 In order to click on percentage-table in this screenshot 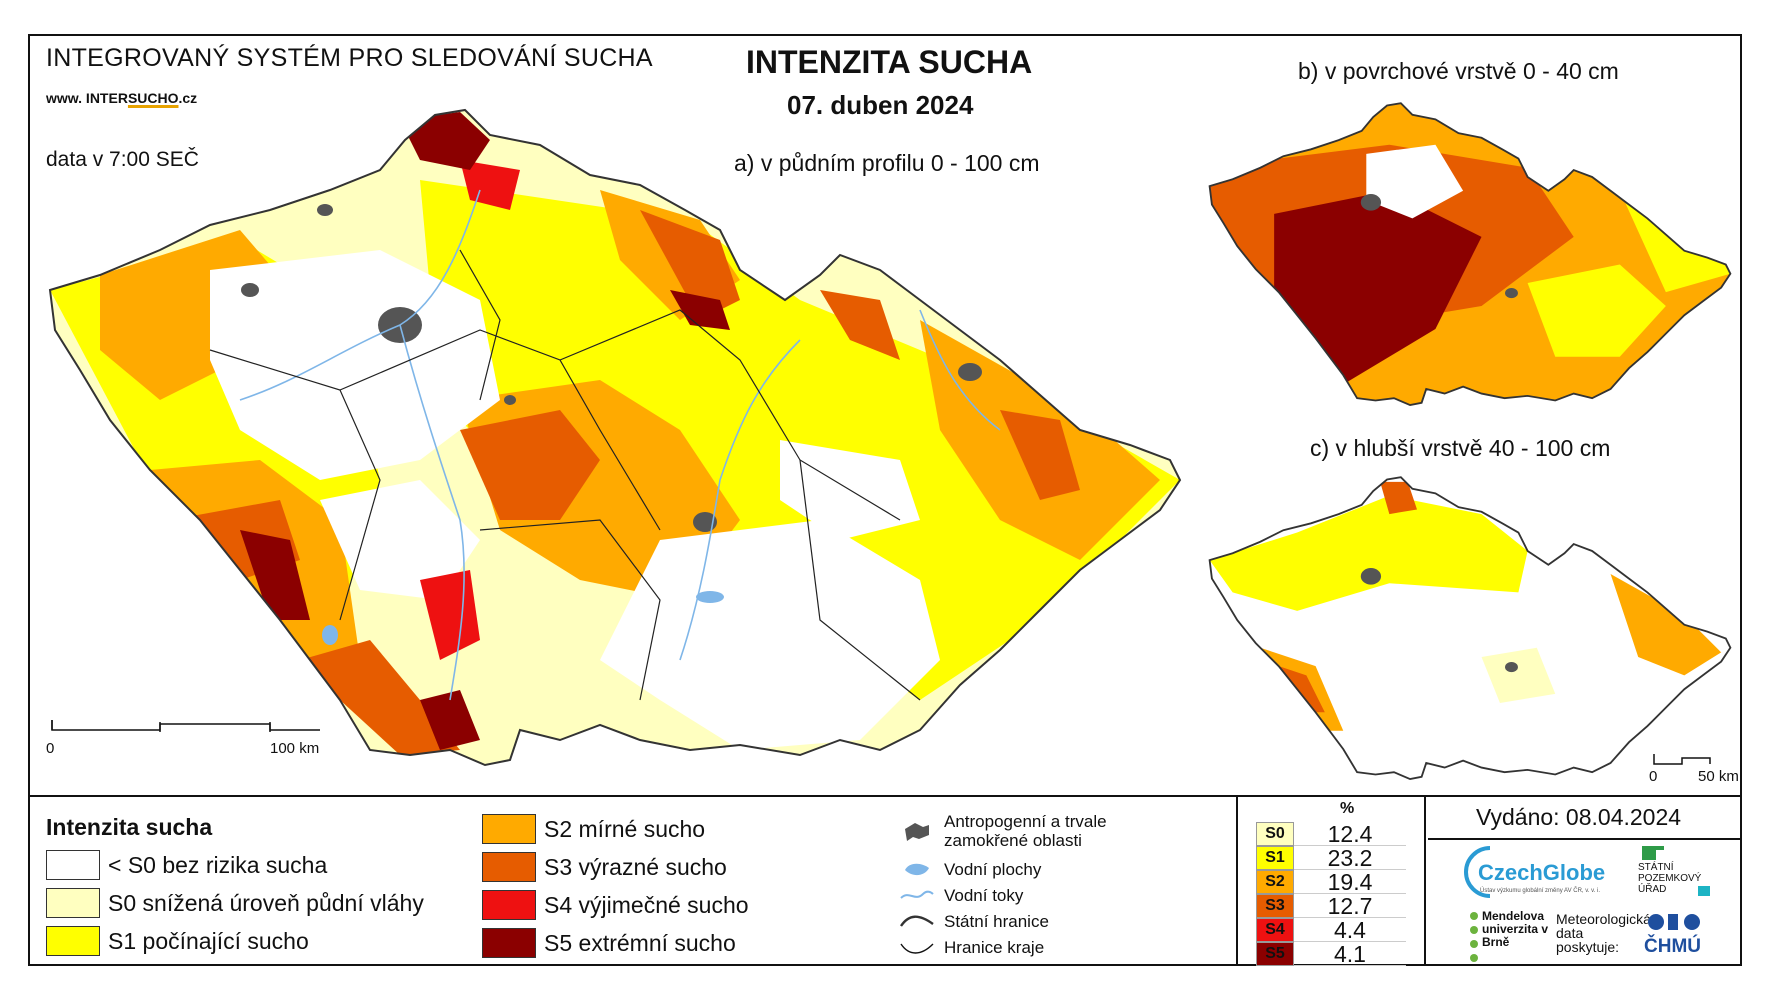, I will do `click(1331, 880)`.